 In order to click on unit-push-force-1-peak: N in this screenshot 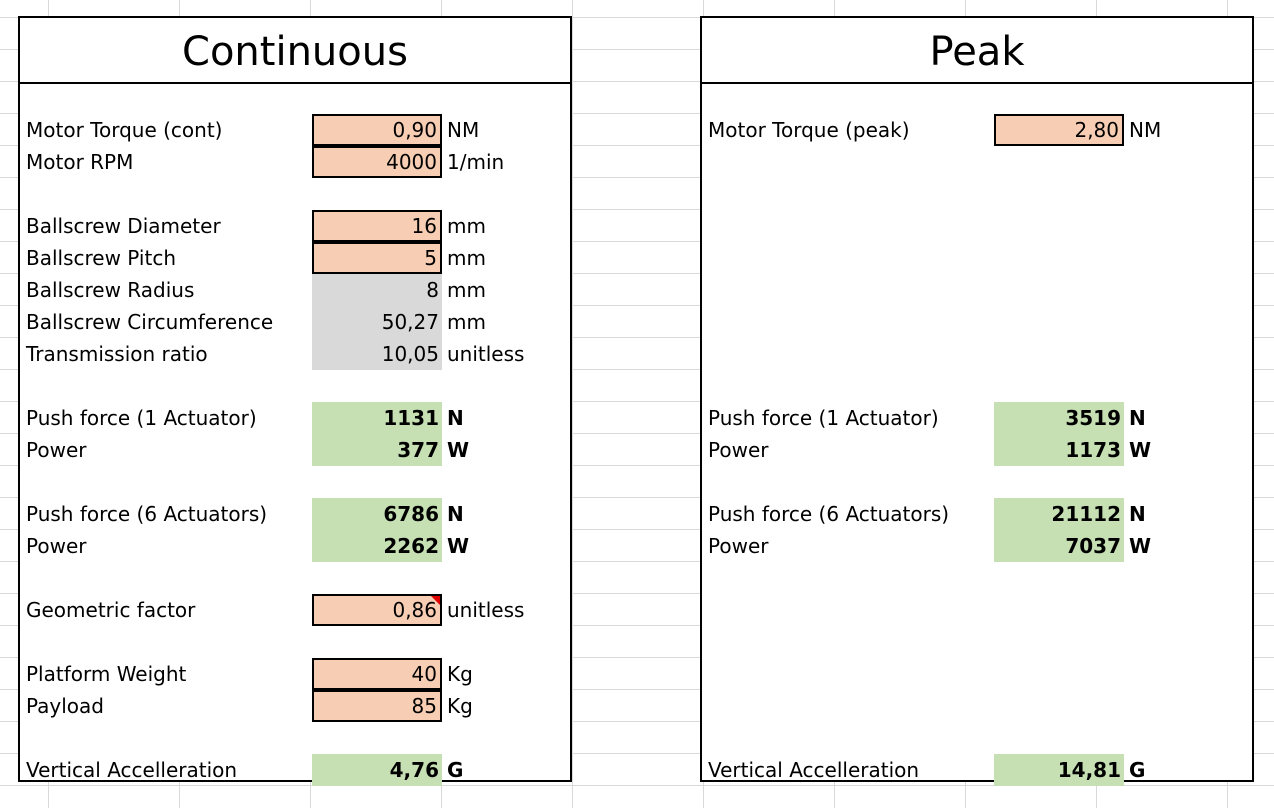, I will do `click(1137, 418)`.